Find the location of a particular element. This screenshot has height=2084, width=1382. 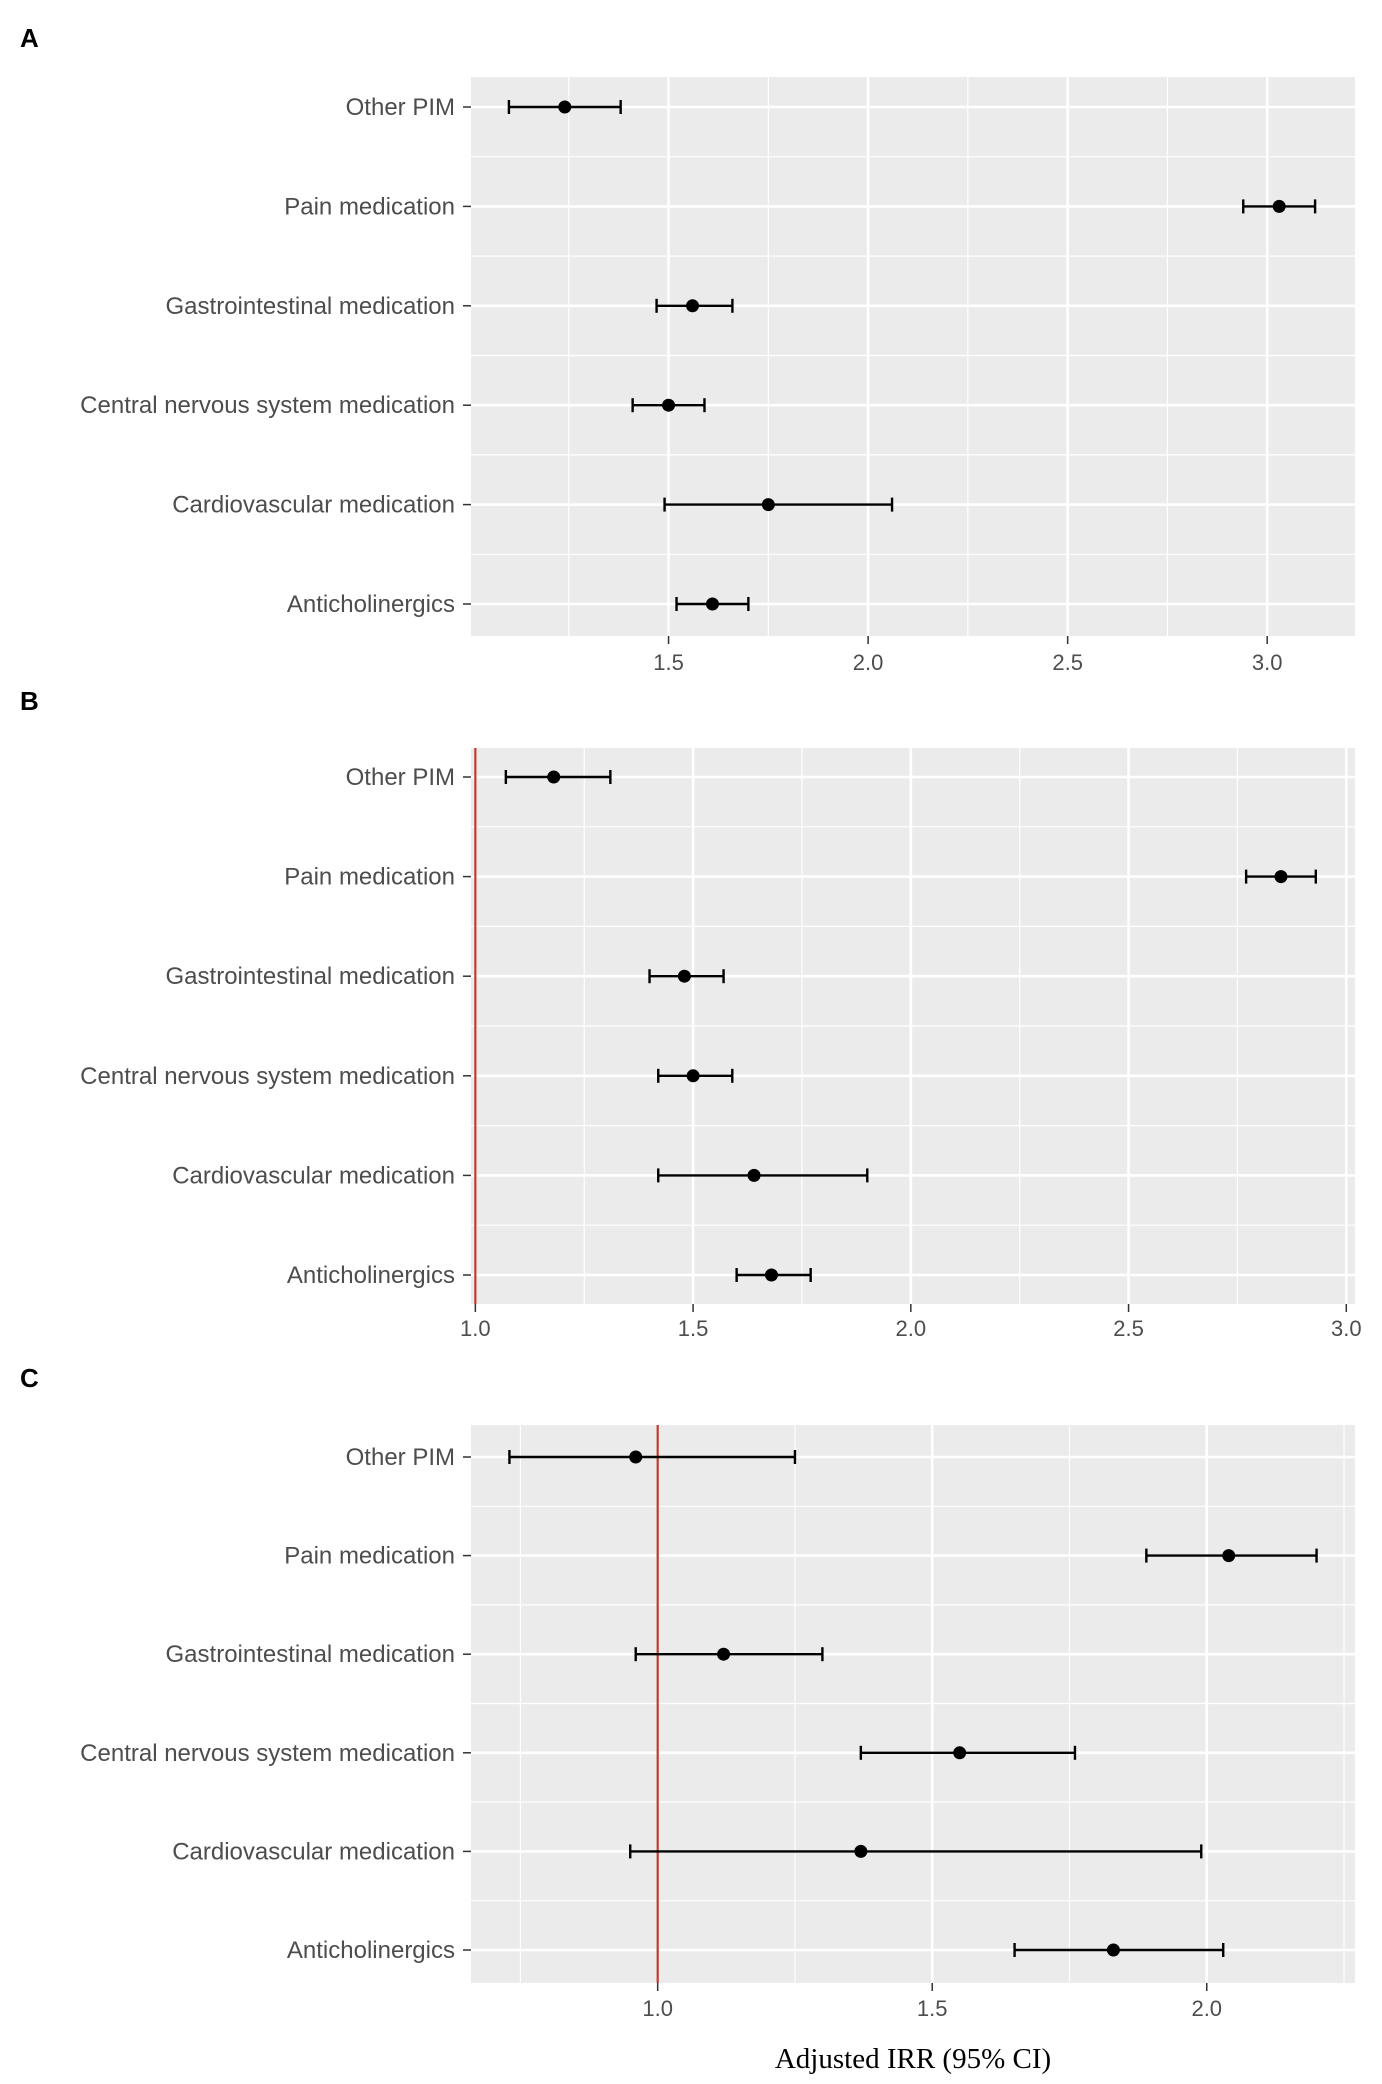

panel-letter: A is located at coordinates (29, 38).